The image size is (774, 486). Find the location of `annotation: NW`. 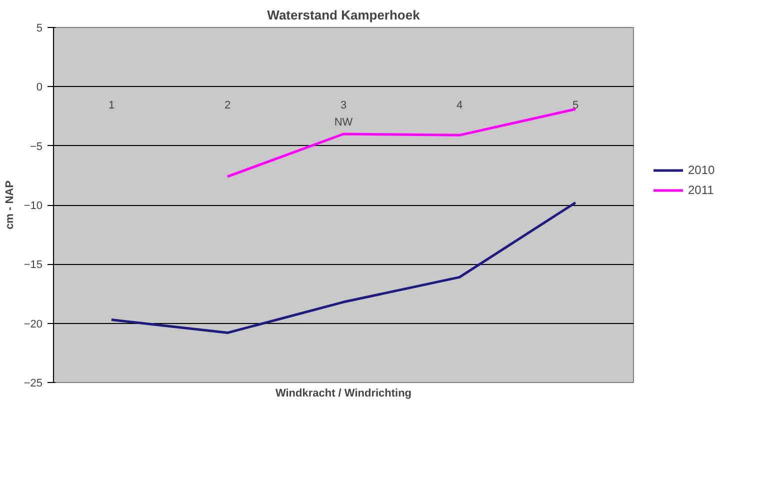

annotation: NW is located at coordinates (344, 122).